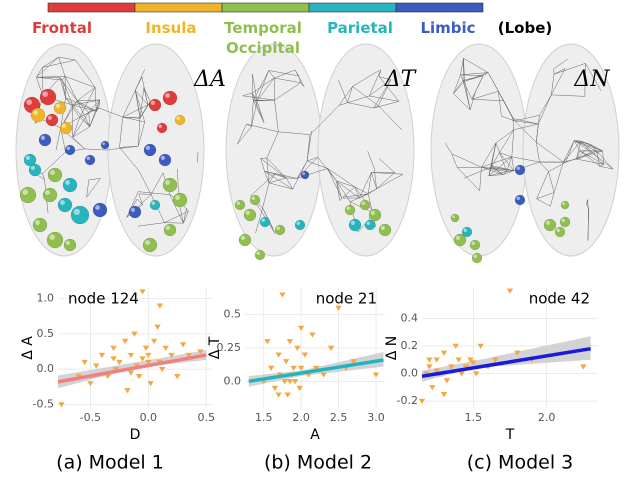 The width and height of the screenshot is (641, 480). Describe the element at coordinates (62, 28) in the screenshot. I see `legend-label: Frontal` at that location.